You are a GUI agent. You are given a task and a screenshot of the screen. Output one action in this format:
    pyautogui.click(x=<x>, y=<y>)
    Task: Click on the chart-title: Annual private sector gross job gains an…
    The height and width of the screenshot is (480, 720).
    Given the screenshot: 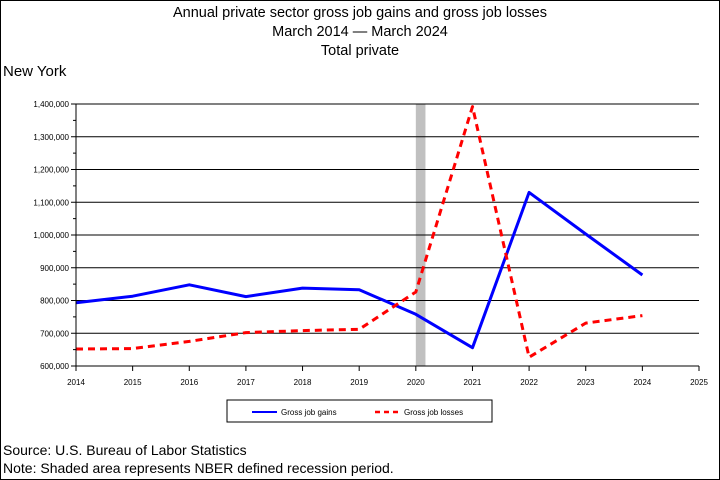 What is the action you would take?
    pyautogui.click(x=360, y=13)
    